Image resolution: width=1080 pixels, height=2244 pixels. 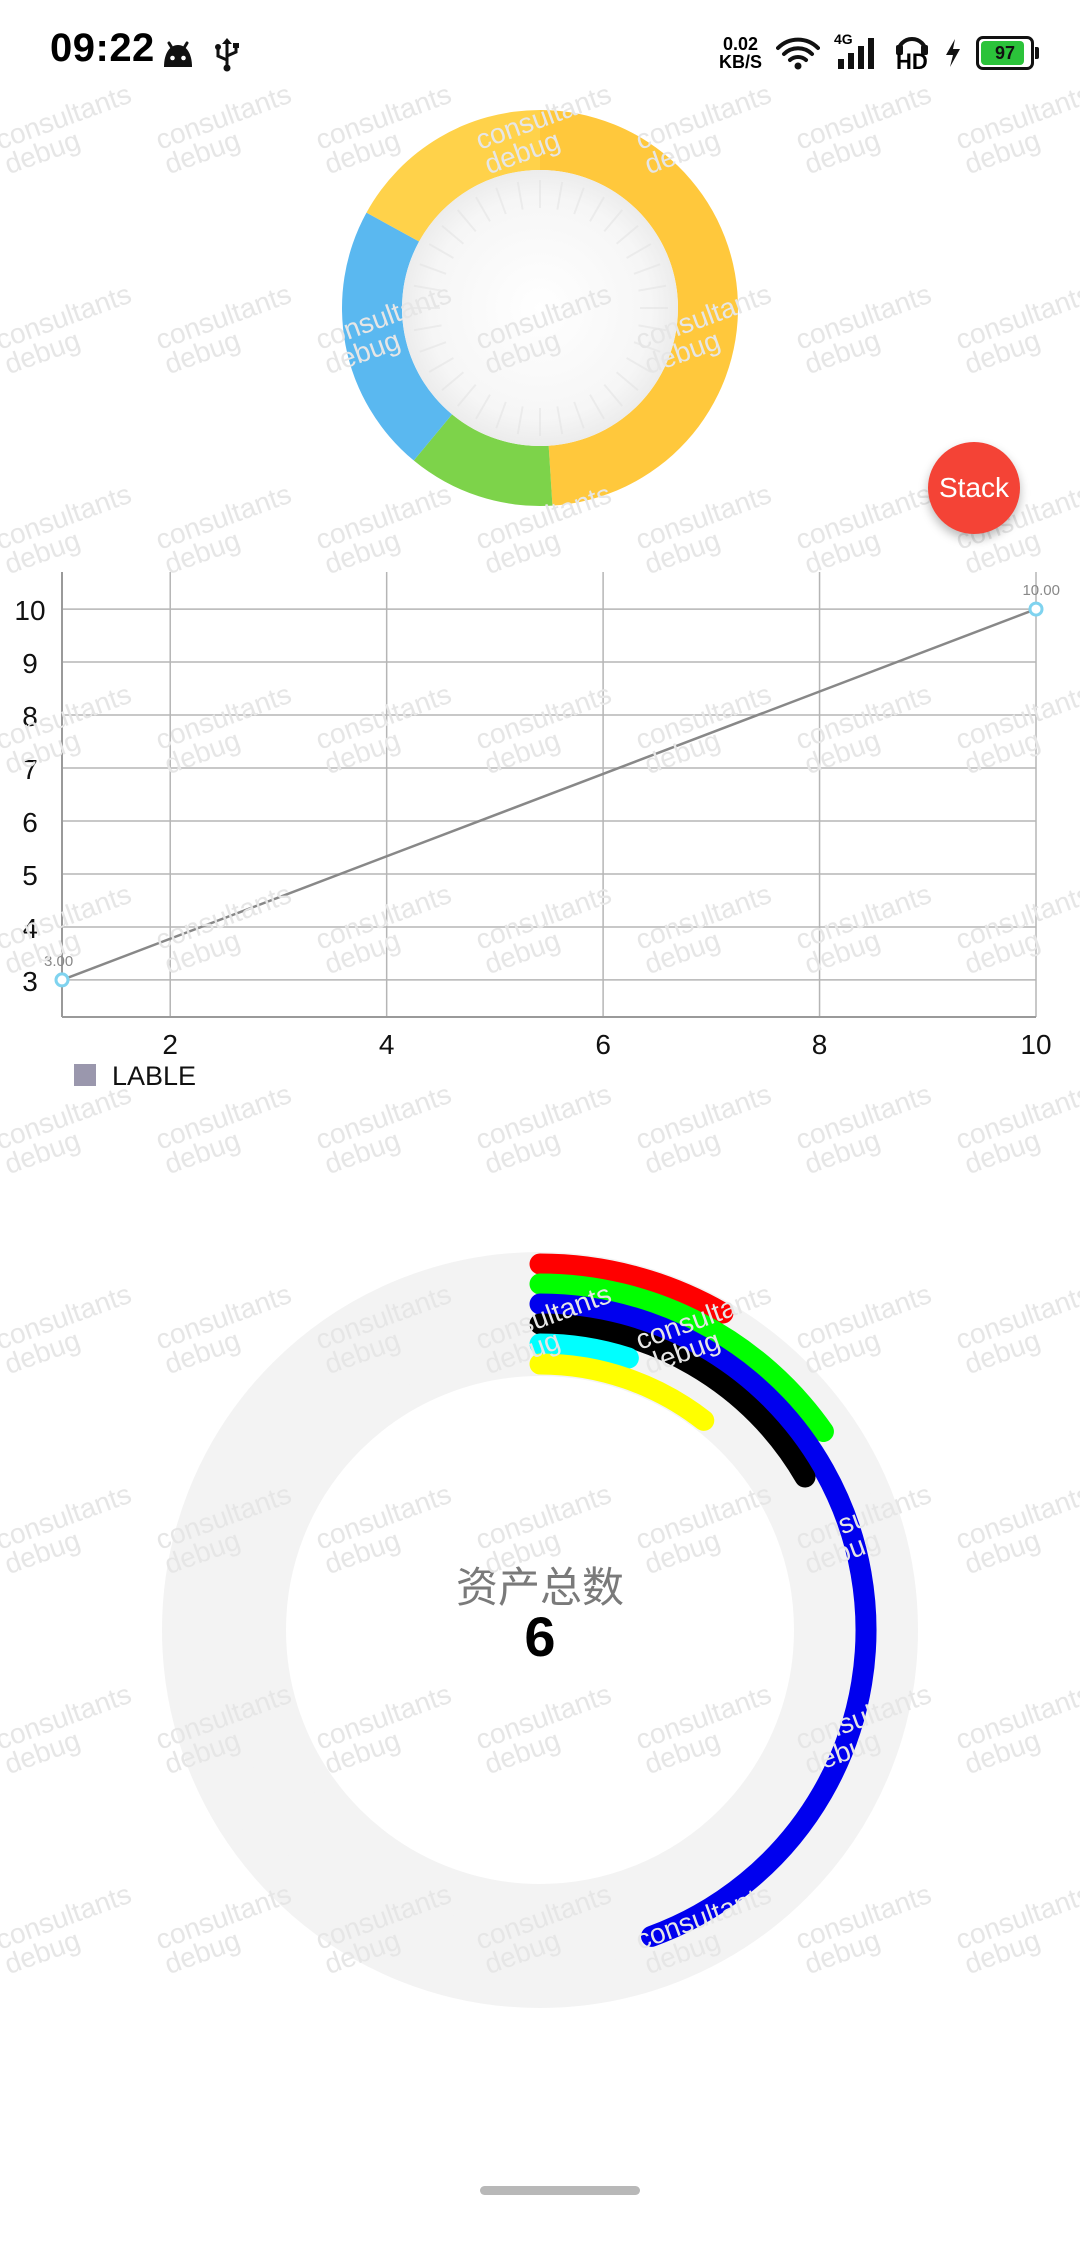 I want to click on signal-bars-icon, so click(x=856, y=53).